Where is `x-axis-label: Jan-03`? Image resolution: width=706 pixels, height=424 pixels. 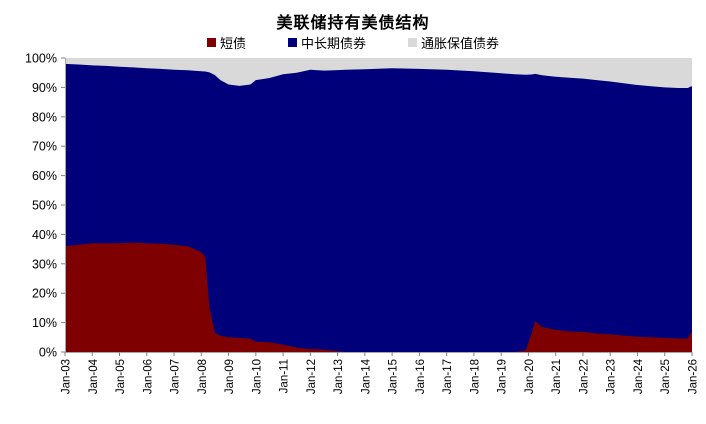 x-axis-label: Jan-03 is located at coordinates (67, 376).